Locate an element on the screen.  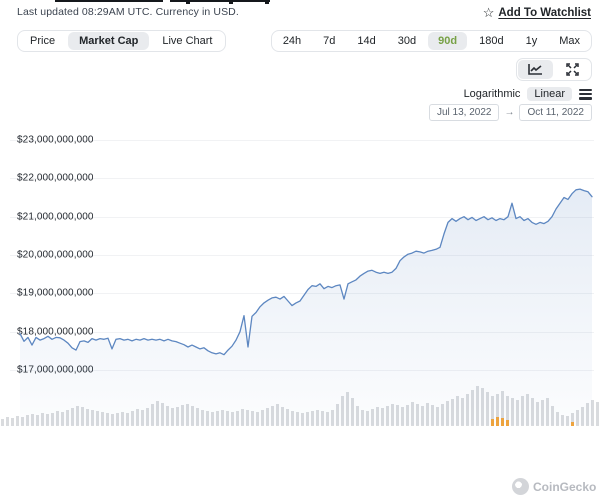
tab-market-cap: Market Cap is located at coordinates (109, 41).